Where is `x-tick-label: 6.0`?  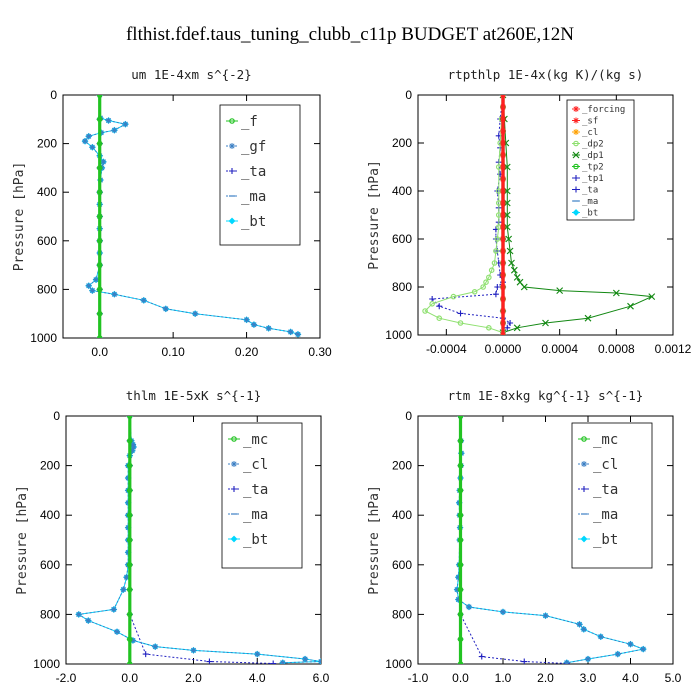 x-tick-label: 6.0 is located at coordinates (321, 678).